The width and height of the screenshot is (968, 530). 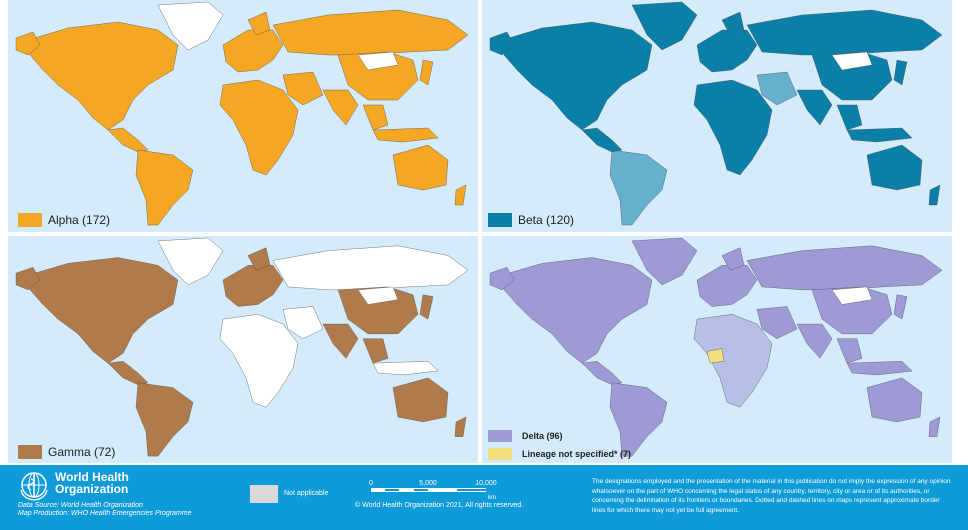 I want to click on legend-label-alpha: Alpha (172), so click(x=79, y=220).